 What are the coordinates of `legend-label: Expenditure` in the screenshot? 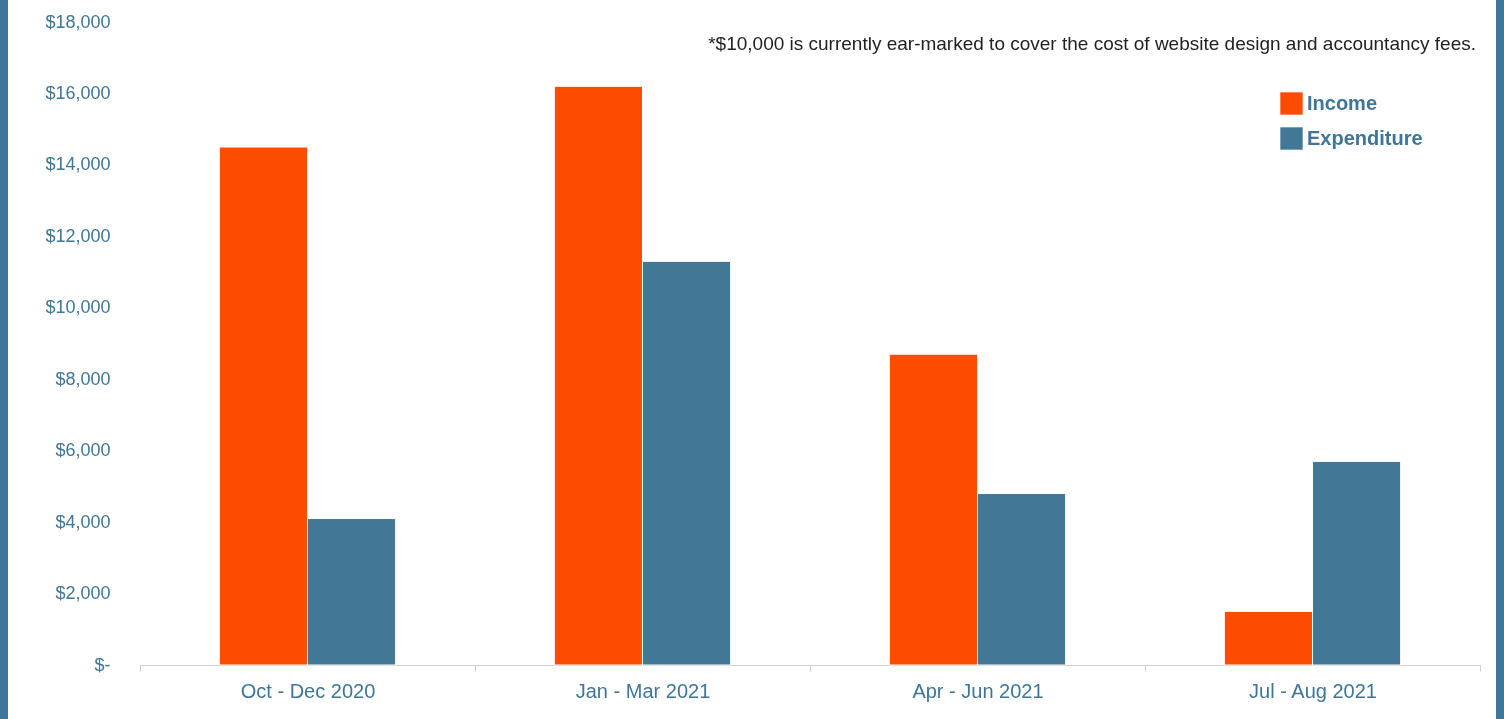 It's located at (1365, 137).